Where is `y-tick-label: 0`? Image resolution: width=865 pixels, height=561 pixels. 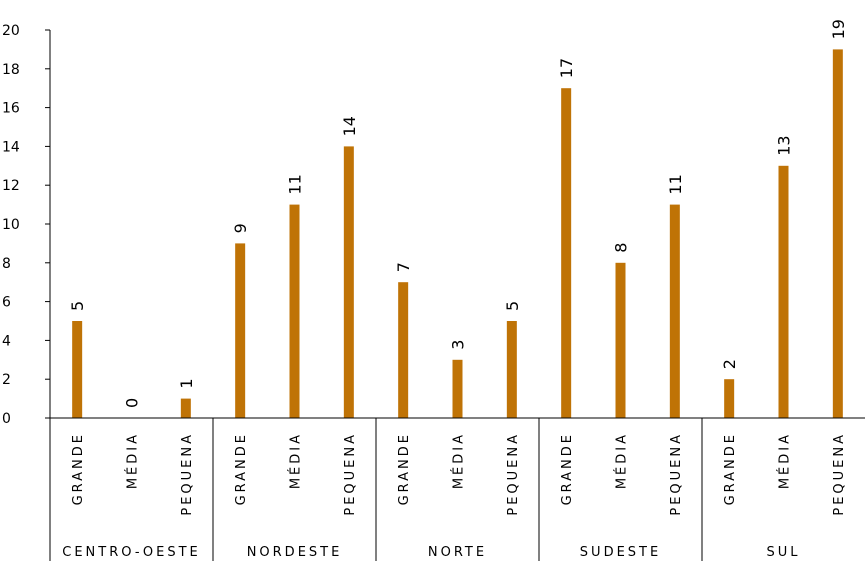
y-tick-label: 0 is located at coordinates (6, 419).